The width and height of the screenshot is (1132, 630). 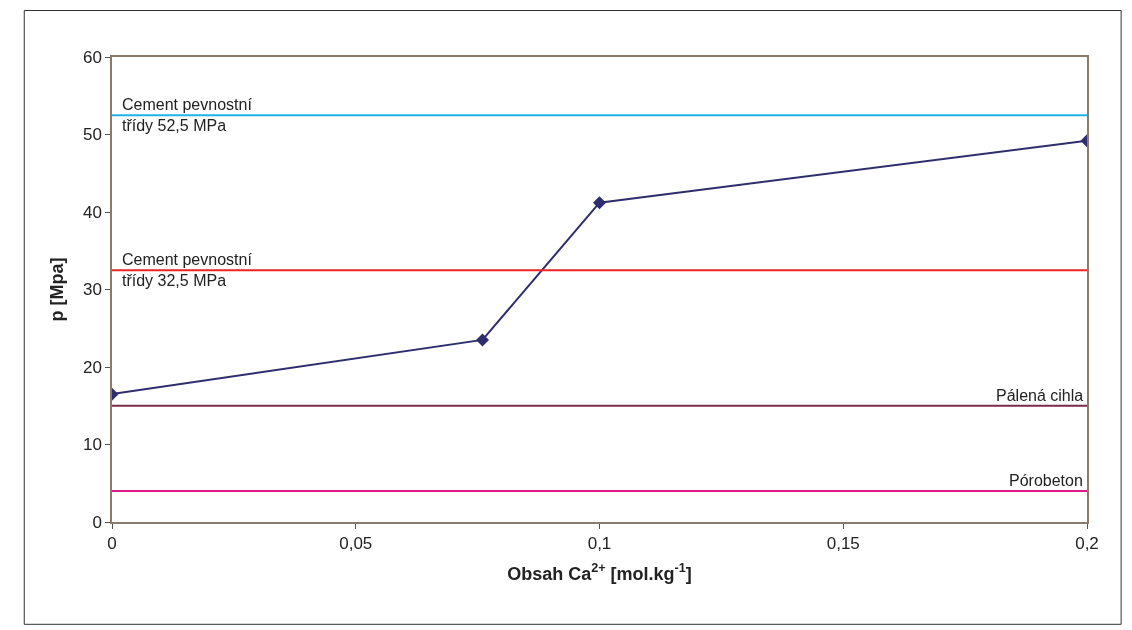 I want to click on y-tick-label: 20, so click(x=92, y=367).